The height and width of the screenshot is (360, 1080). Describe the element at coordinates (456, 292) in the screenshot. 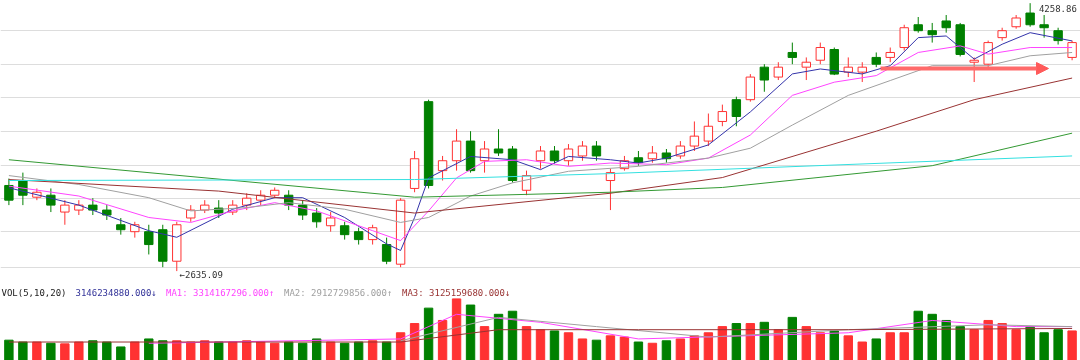

I see `text: MA3: 3125159680.000↓` at that location.